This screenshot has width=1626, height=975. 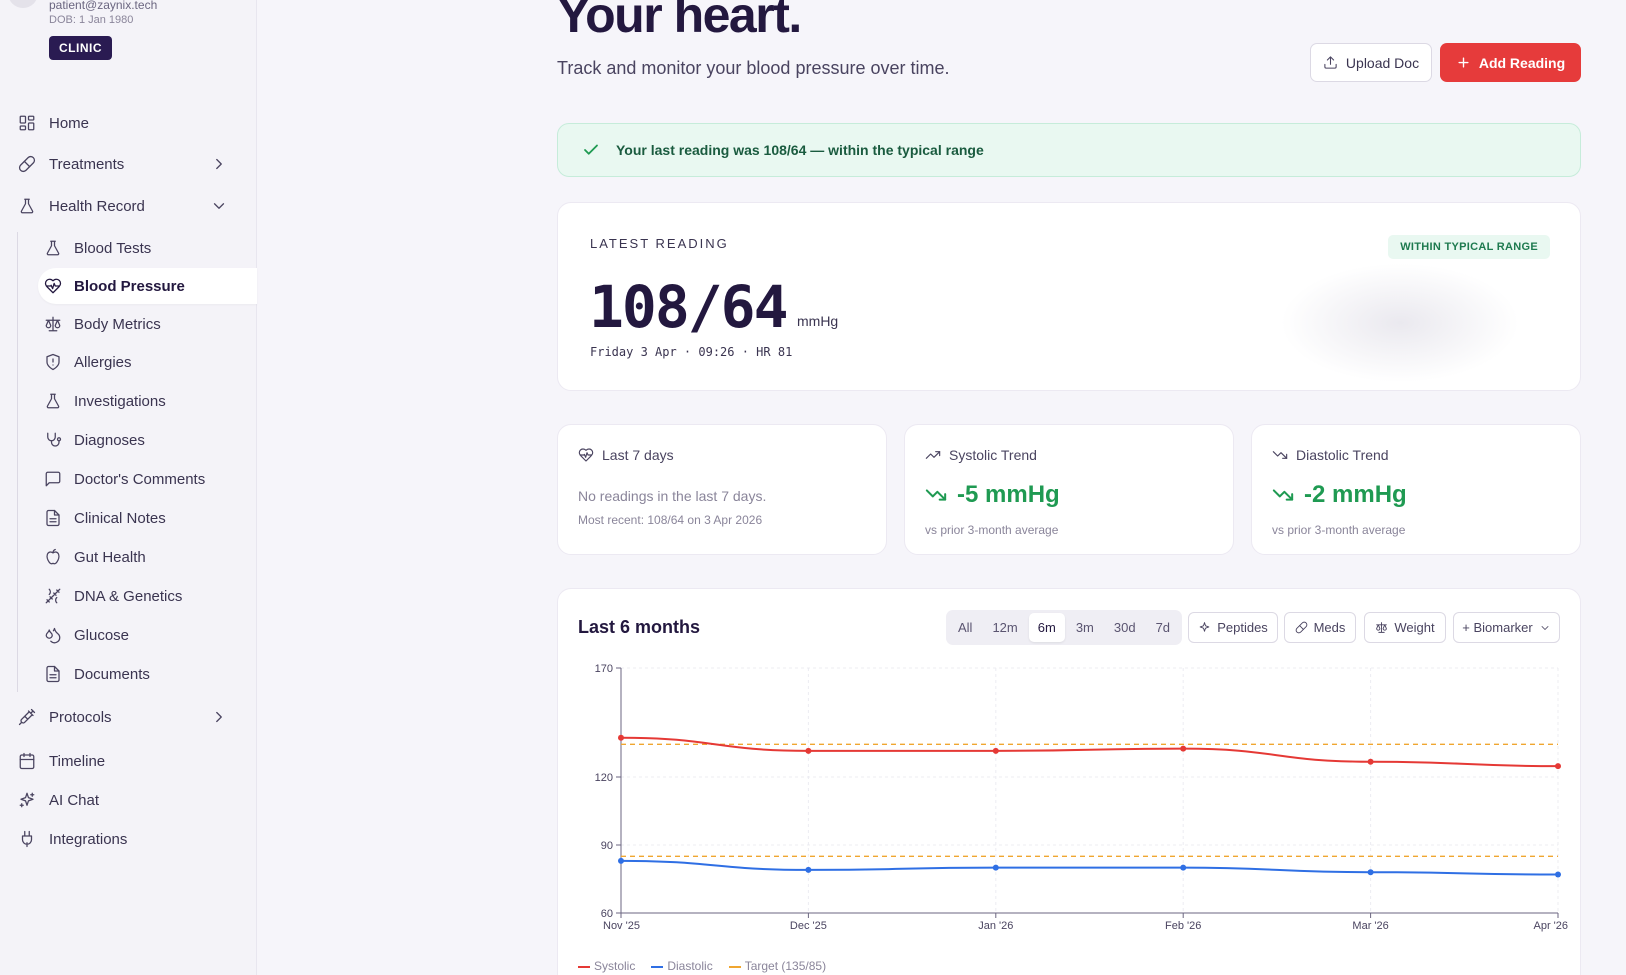 I want to click on range-12m-button: 12m, so click(x=1005, y=627).